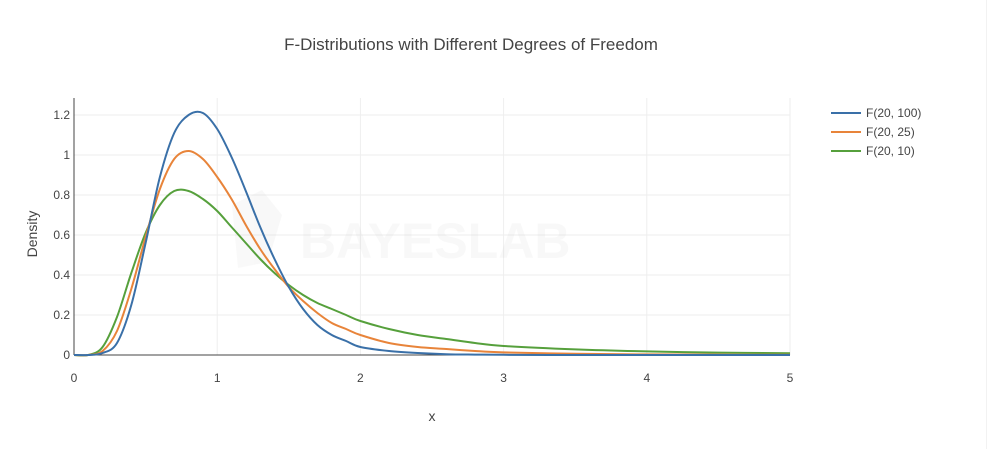  Describe the element at coordinates (74, 378) in the screenshot. I see `x-tick-label: 0` at that location.